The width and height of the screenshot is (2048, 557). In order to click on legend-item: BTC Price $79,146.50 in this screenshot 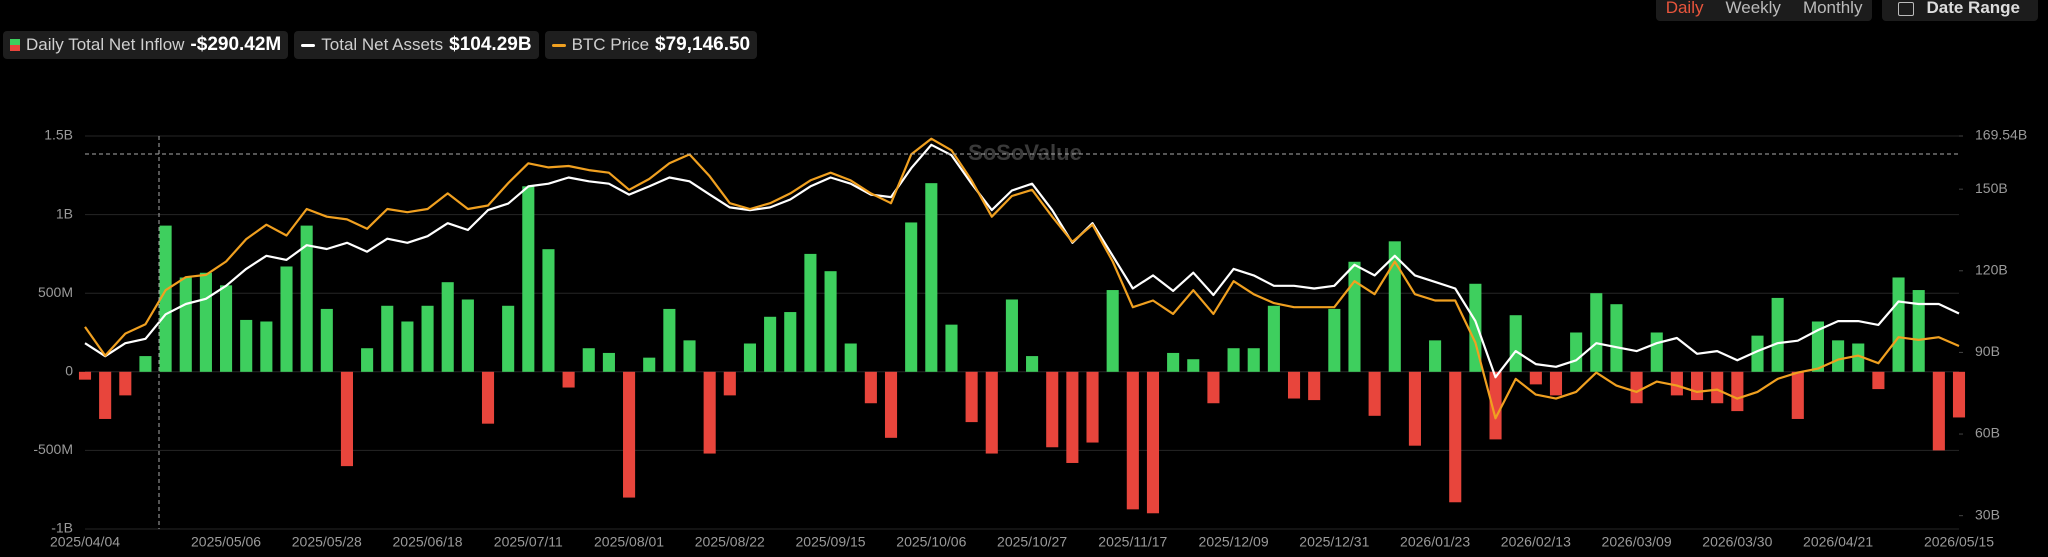, I will do `click(651, 45)`.